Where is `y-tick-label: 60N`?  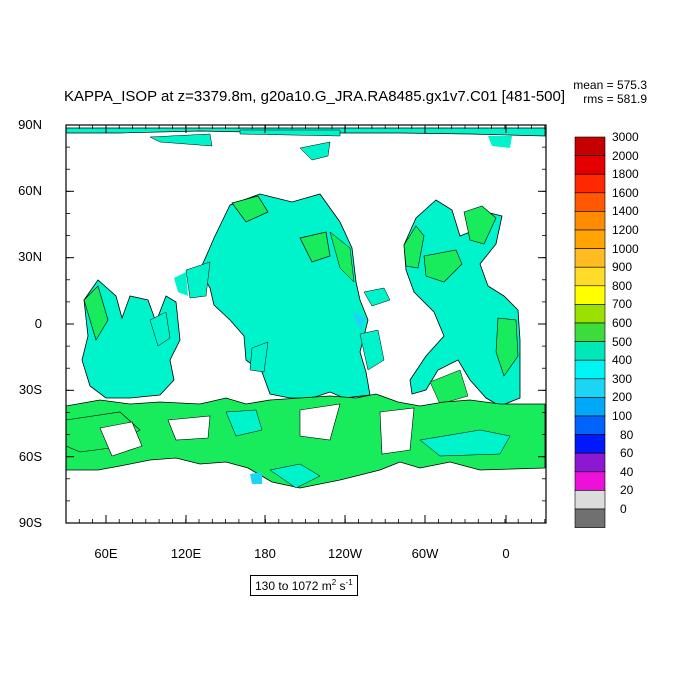
y-tick-label: 60N is located at coordinates (30, 190).